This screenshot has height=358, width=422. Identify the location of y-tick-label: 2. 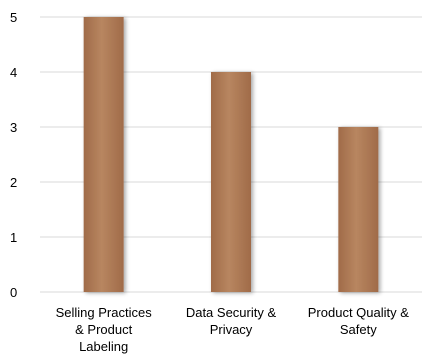
(13, 182).